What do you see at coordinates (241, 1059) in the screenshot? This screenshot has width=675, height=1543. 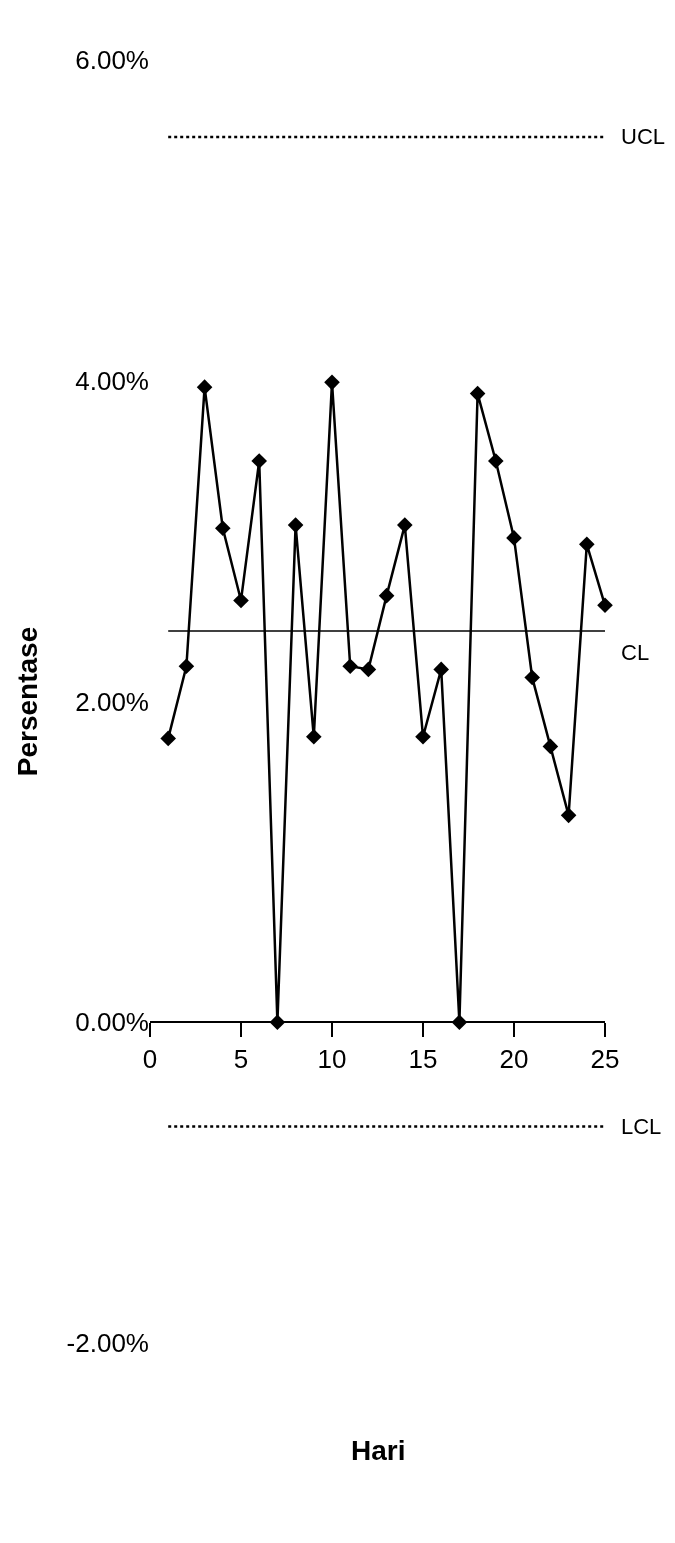 I see `x-tick-label: 5` at bounding box center [241, 1059].